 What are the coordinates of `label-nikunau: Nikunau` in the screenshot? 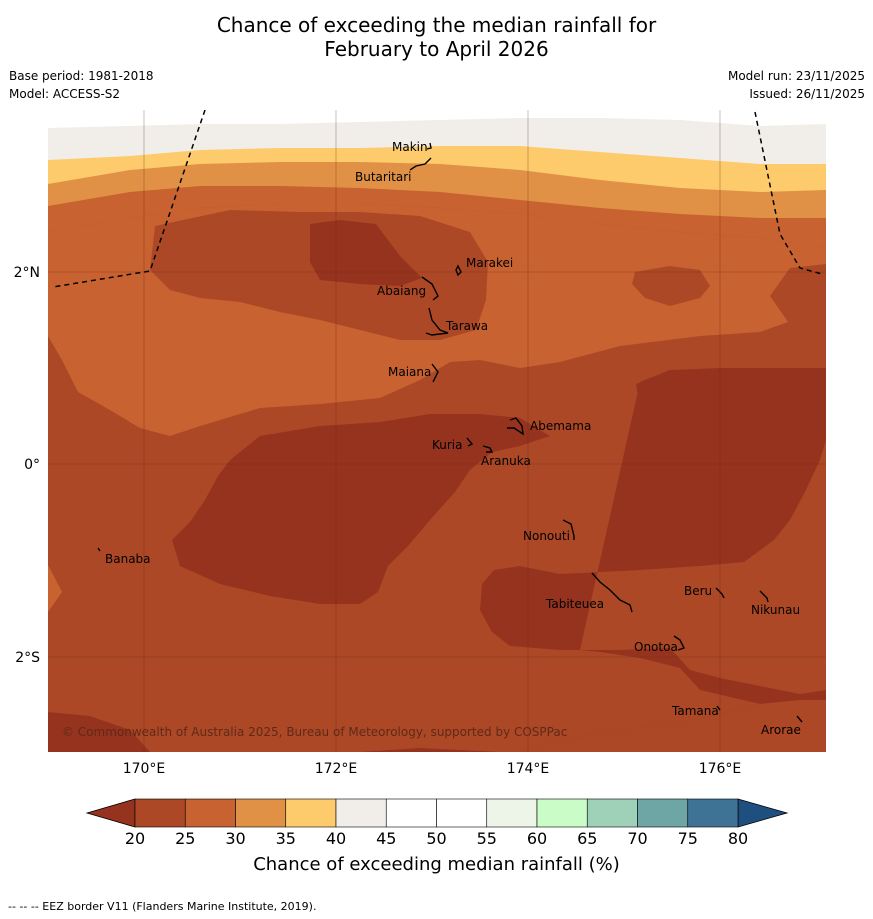 It's located at (775, 610).